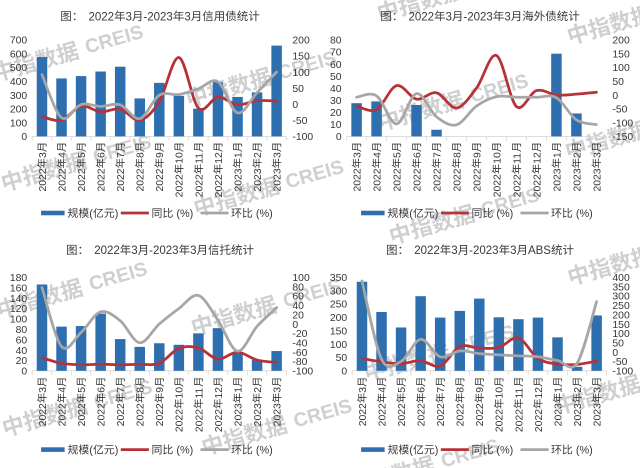 Image resolution: width=640 pixels, height=468 pixels. Describe the element at coordinates (339, 331) in the screenshot. I see `svg-text: 150` at that location.